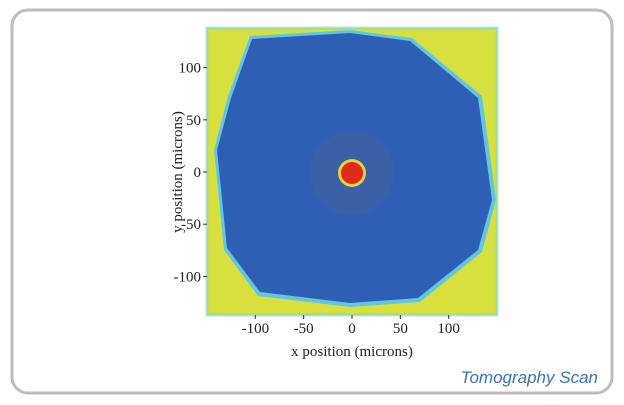  Describe the element at coordinates (352, 352) in the screenshot. I see `x-axis-label: x position (microns)` at that location.